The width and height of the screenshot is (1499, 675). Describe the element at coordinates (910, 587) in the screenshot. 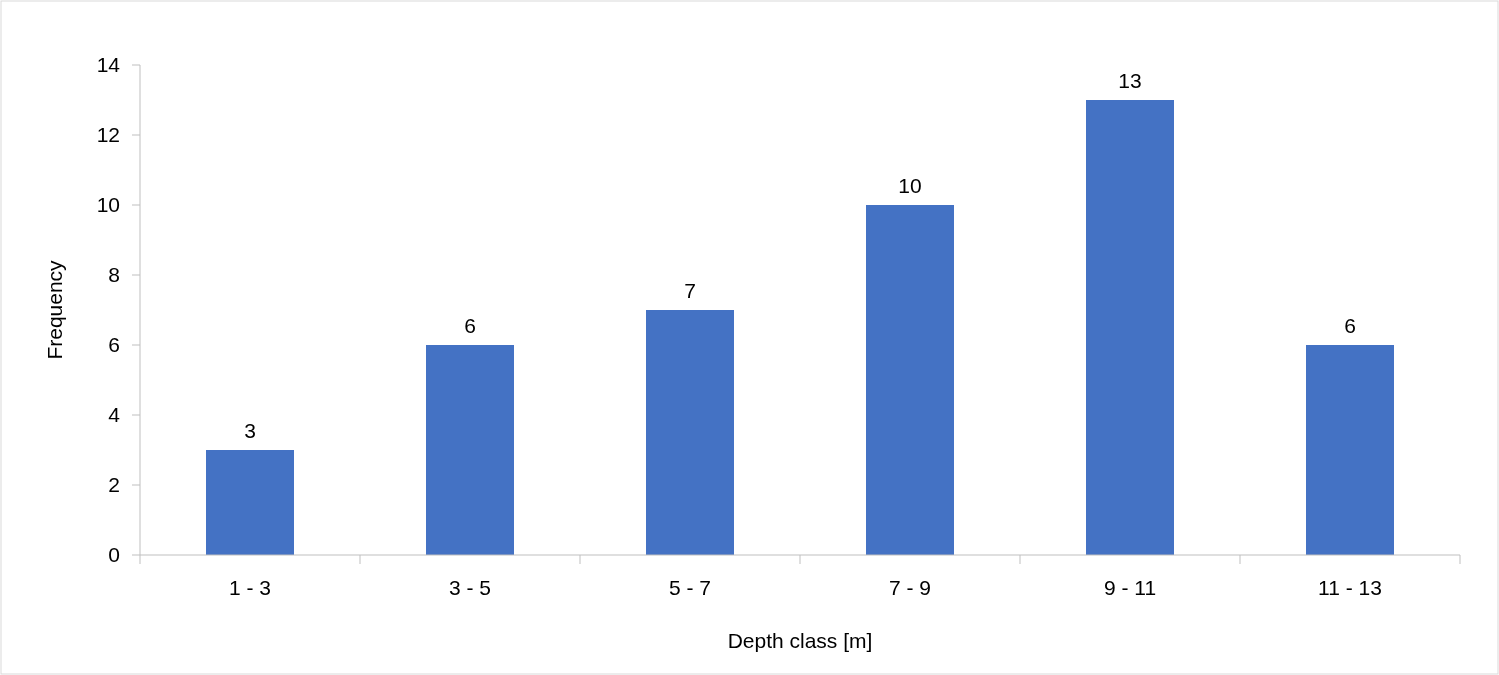

I see `x-tick-label: 7 - 9` at that location.